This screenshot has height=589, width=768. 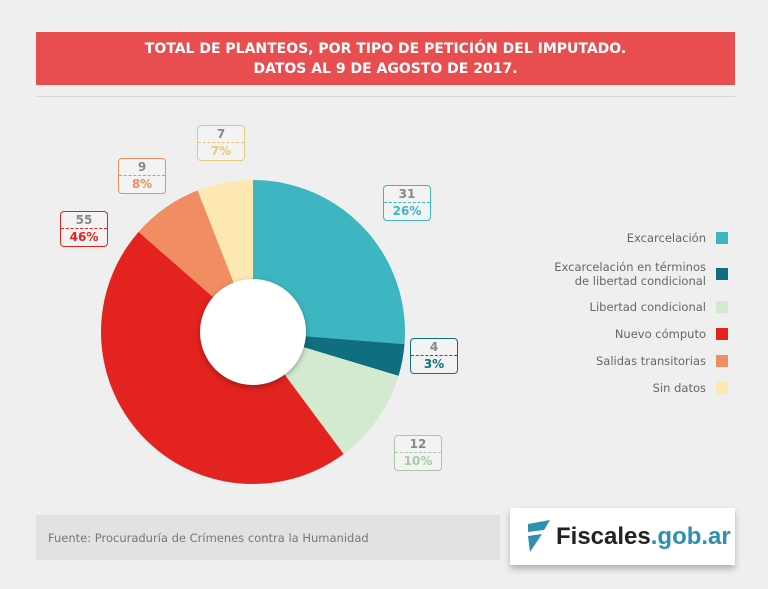 I want to click on legend-item: Salidas transitorias, so click(x=662, y=361).